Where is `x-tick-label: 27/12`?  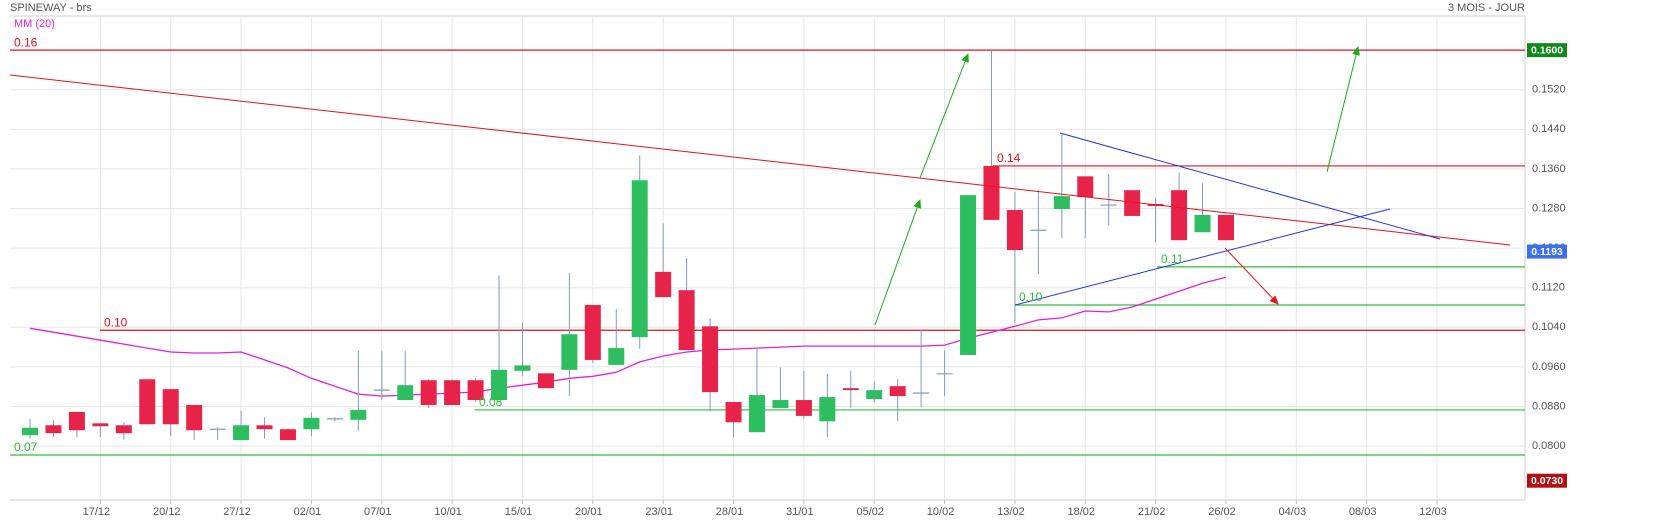 x-tick-label: 27/12 is located at coordinates (237, 512).